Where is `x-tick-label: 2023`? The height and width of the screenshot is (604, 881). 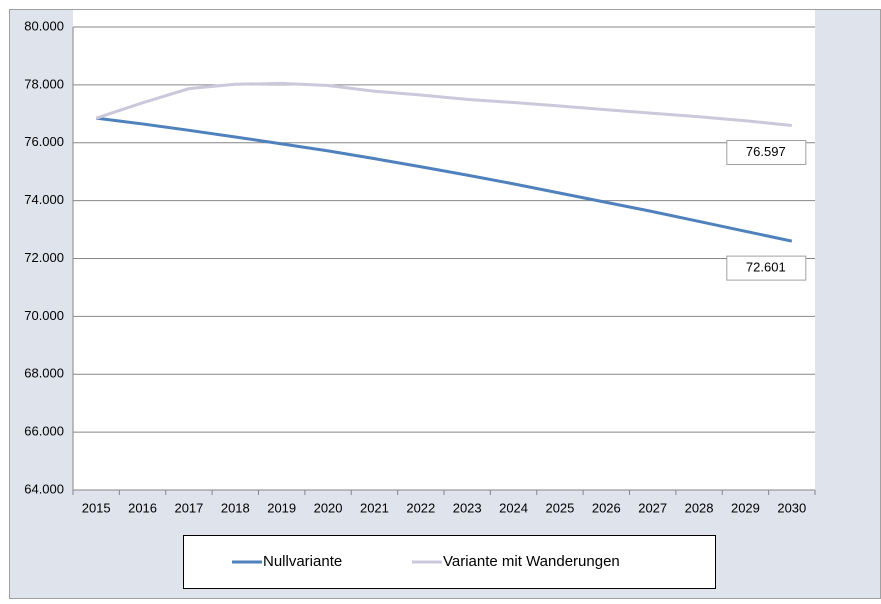
x-tick-label: 2023 is located at coordinates (467, 507).